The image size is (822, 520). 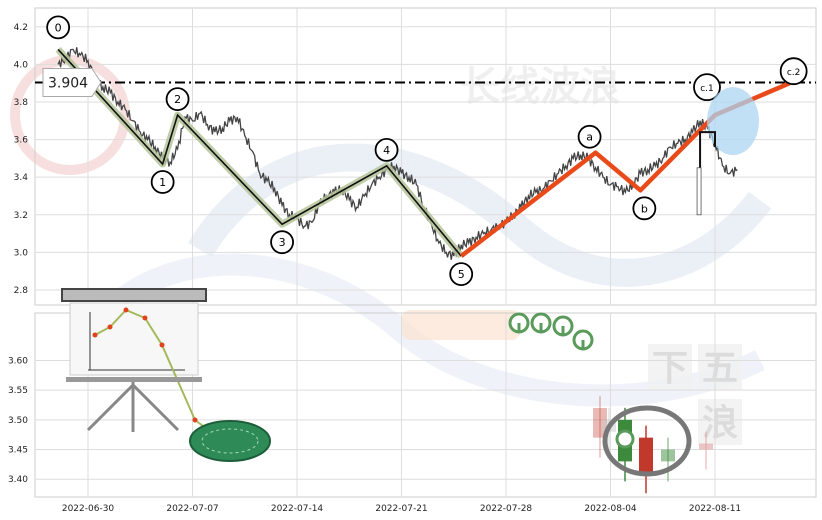 I want to click on wave-label-5: 5, so click(x=461, y=274).